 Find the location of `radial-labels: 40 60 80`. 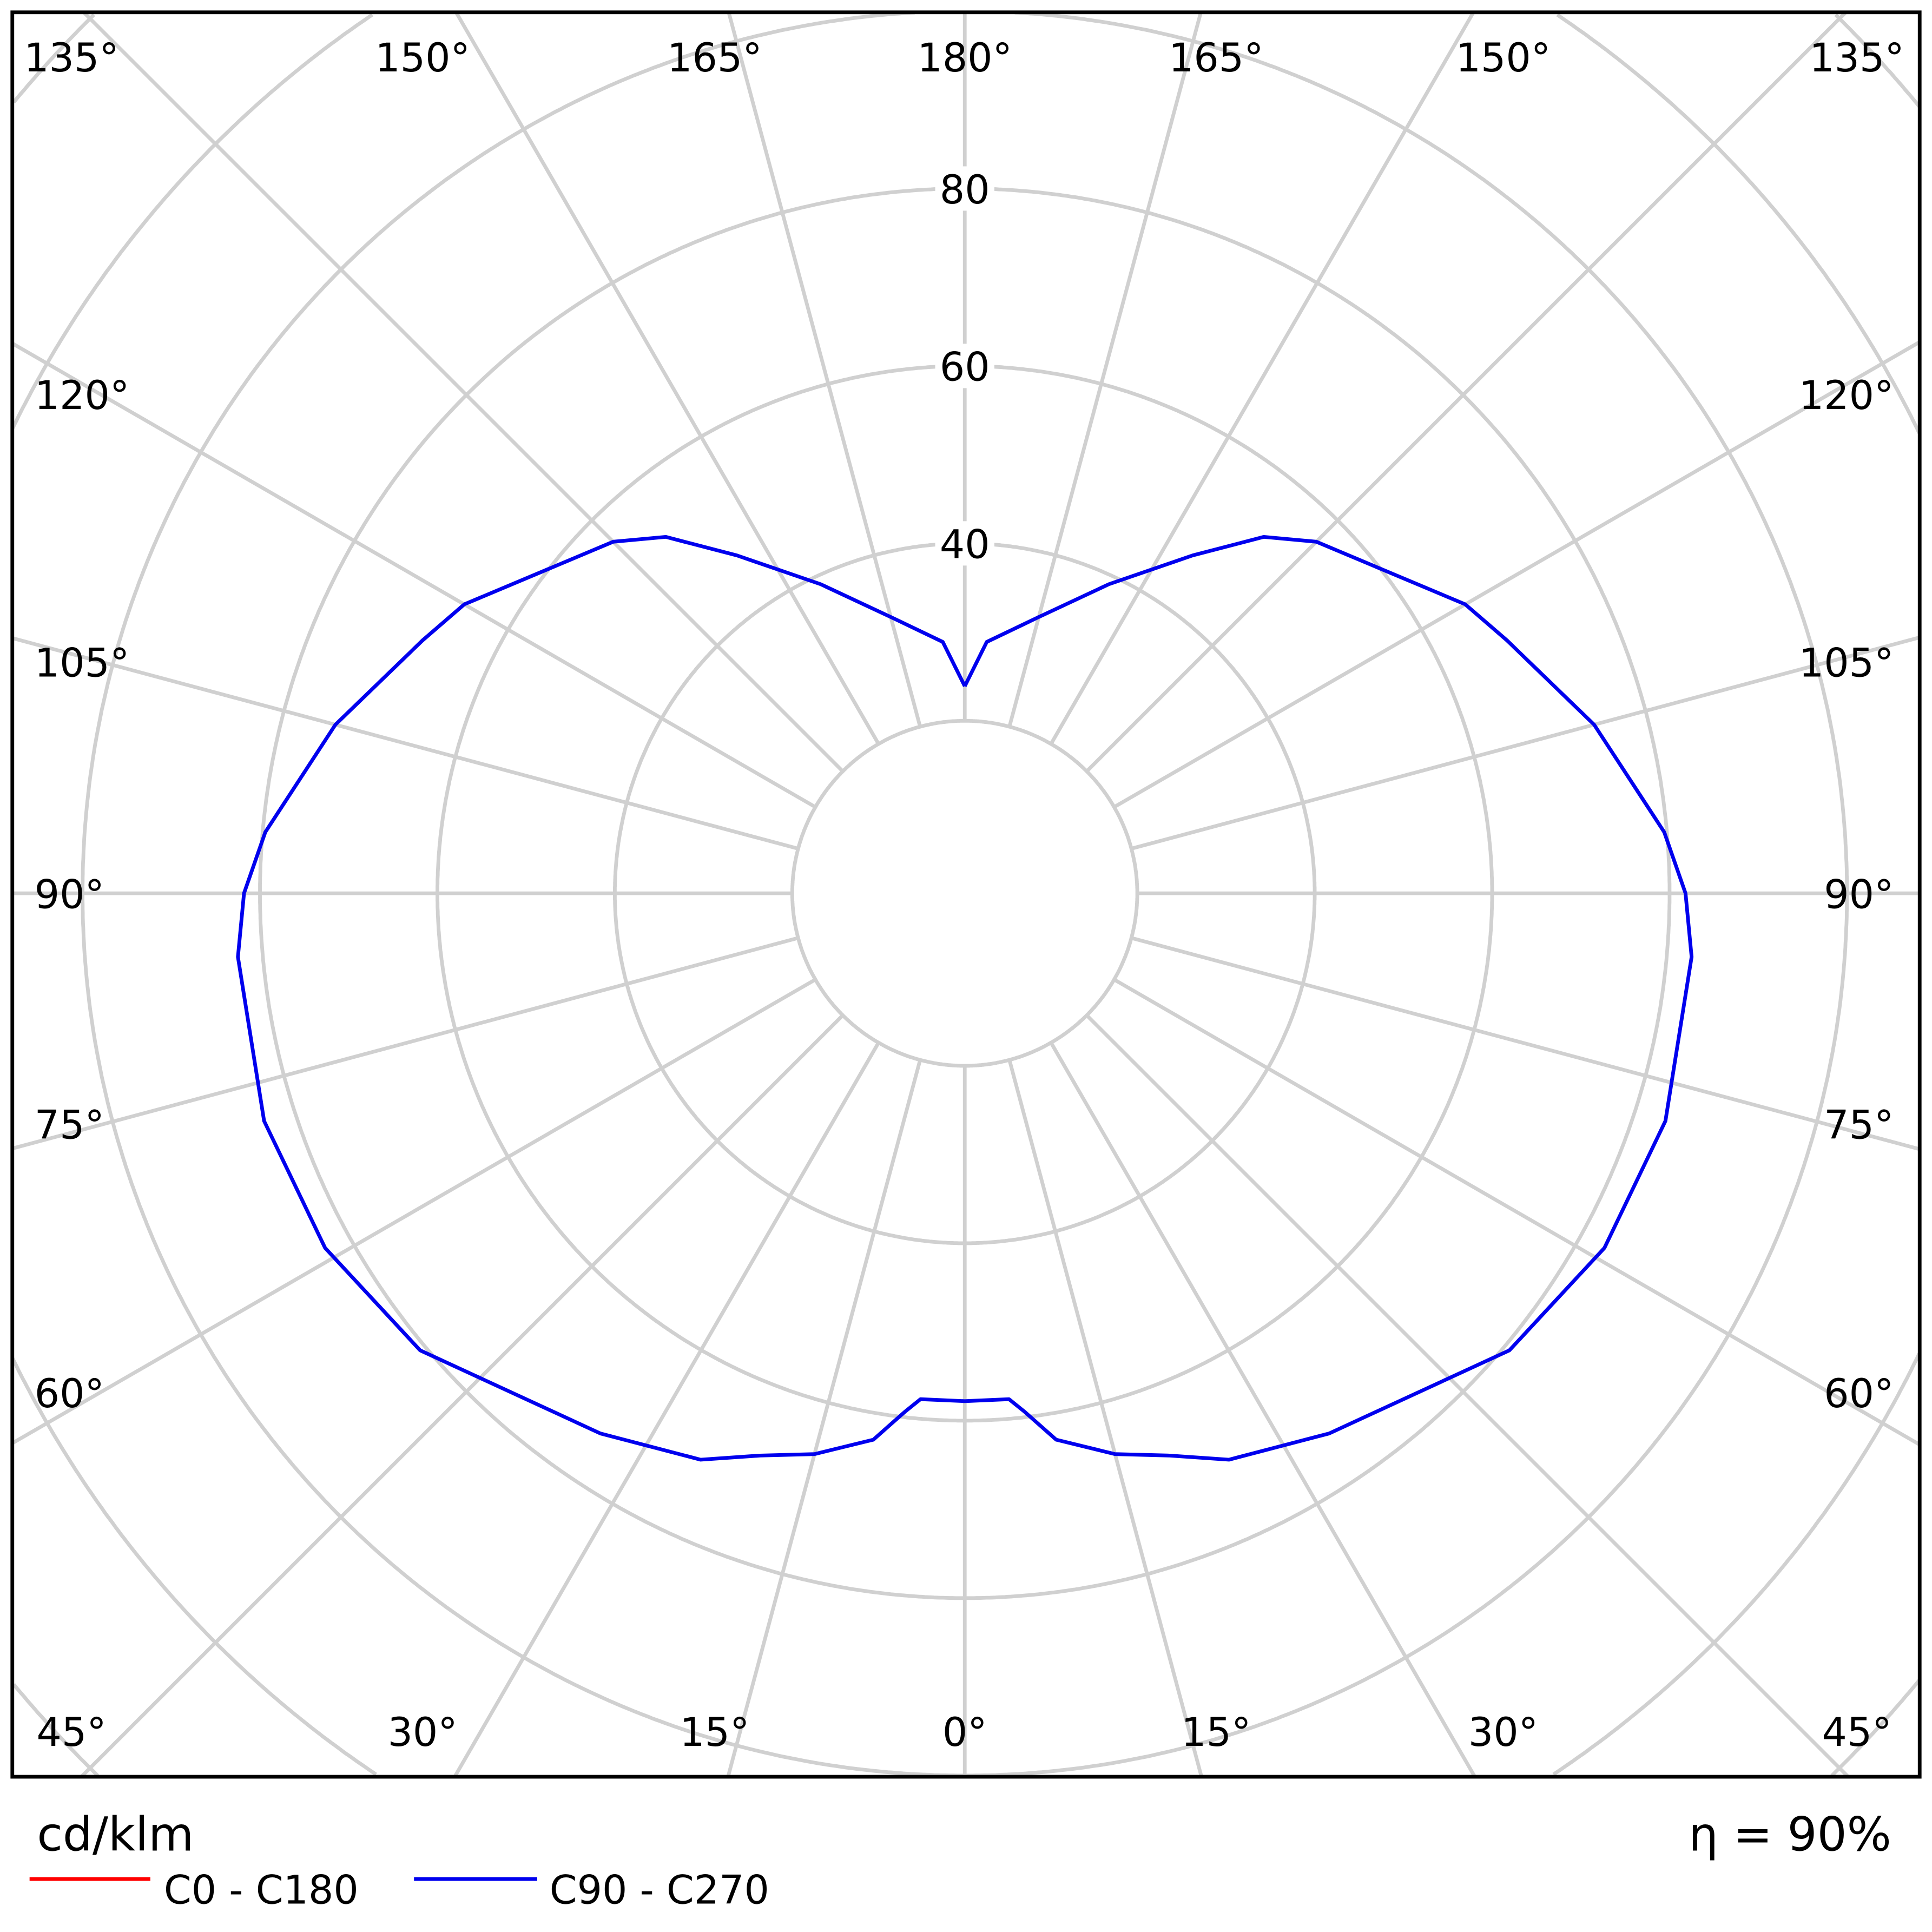

radial-labels: 40 60 80 is located at coordinates (964, 367).